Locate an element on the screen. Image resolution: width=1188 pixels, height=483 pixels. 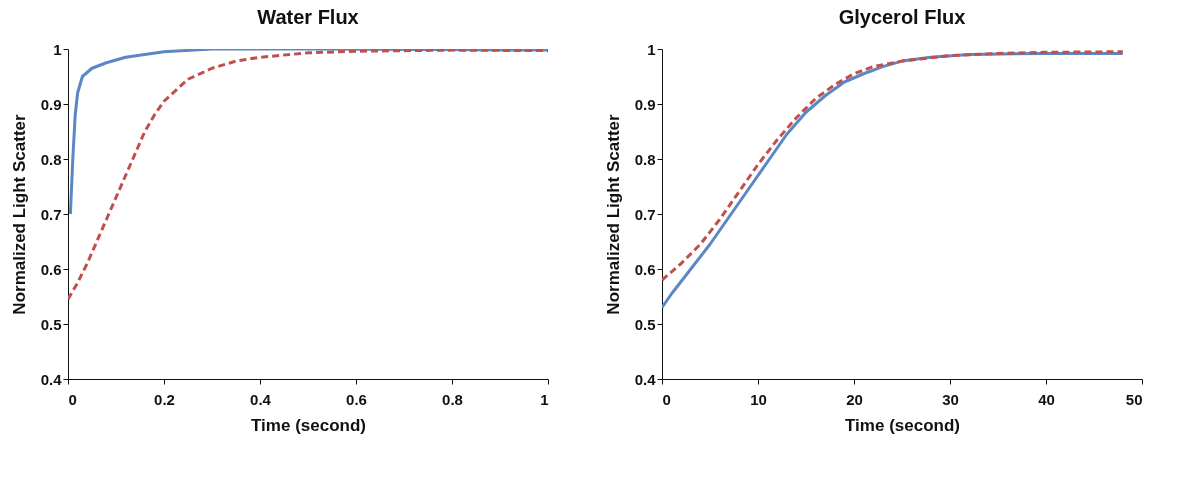
x-tick-label: 50 is located at coordinates (1134, 399).